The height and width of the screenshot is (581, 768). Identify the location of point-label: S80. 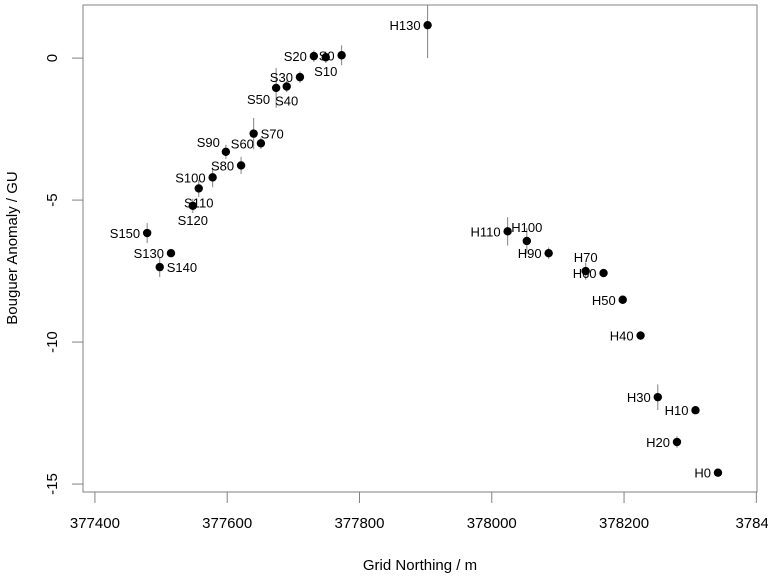
(222, 165).